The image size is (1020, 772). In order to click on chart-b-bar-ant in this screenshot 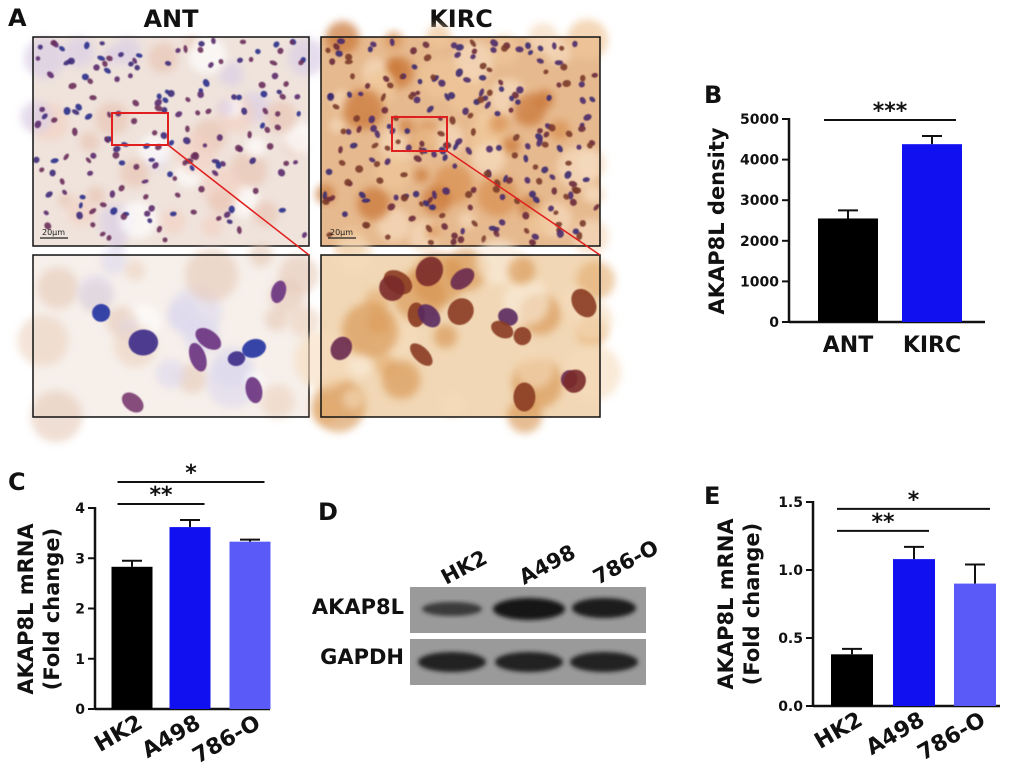, I will do `click(848, 270)`.